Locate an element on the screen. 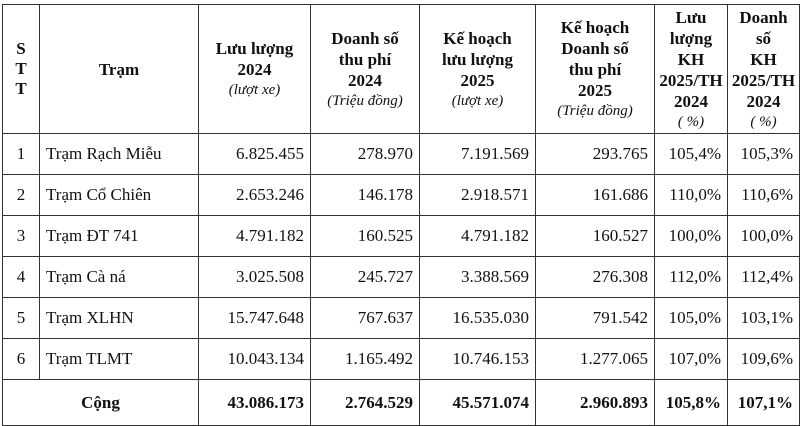 Image resolution: width=803 pixels, height=426 pixels. cell-revenue-ratio: 112,4% is located at coordinates (763, 277).